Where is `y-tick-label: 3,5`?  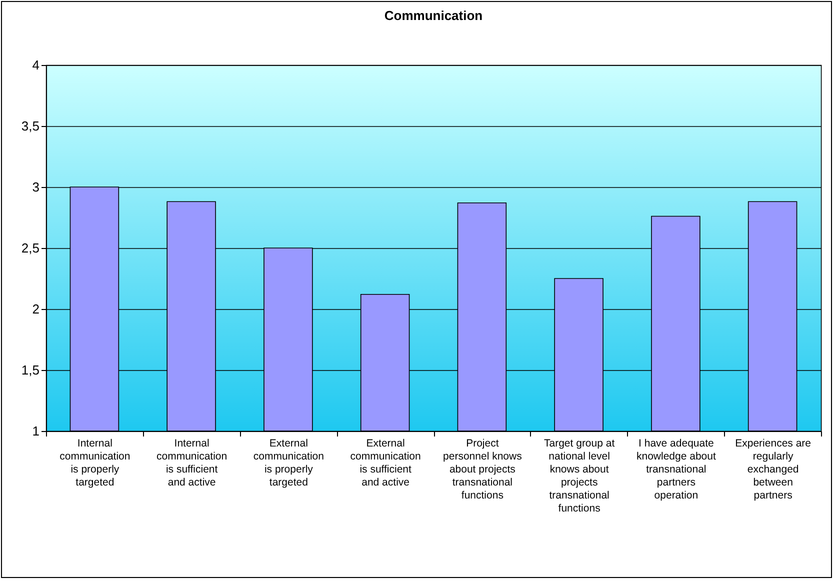 y-tick-label: 3,5 is located at coordinates (30, 126).